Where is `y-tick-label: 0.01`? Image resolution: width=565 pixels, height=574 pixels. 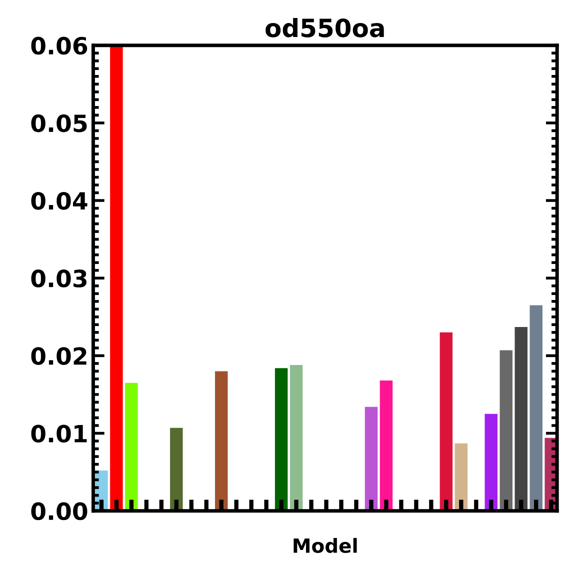 y-tick-label: 0.01 is located at coordinates (59, 433).